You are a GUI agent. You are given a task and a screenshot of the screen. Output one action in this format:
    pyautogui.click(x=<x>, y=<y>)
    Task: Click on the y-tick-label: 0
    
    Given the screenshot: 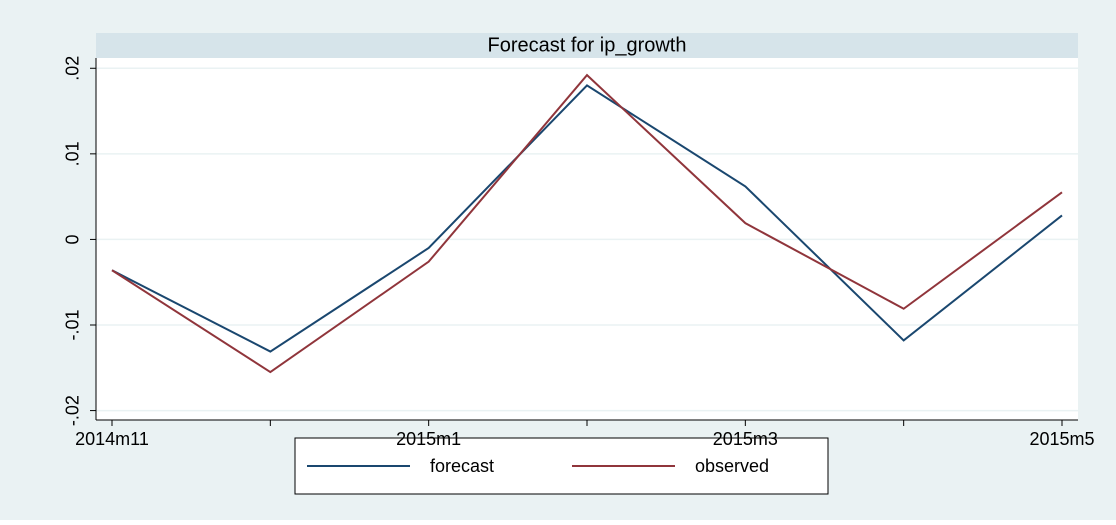 What is the action you would take?
    pyautogui.click(x=73, y=239)
    